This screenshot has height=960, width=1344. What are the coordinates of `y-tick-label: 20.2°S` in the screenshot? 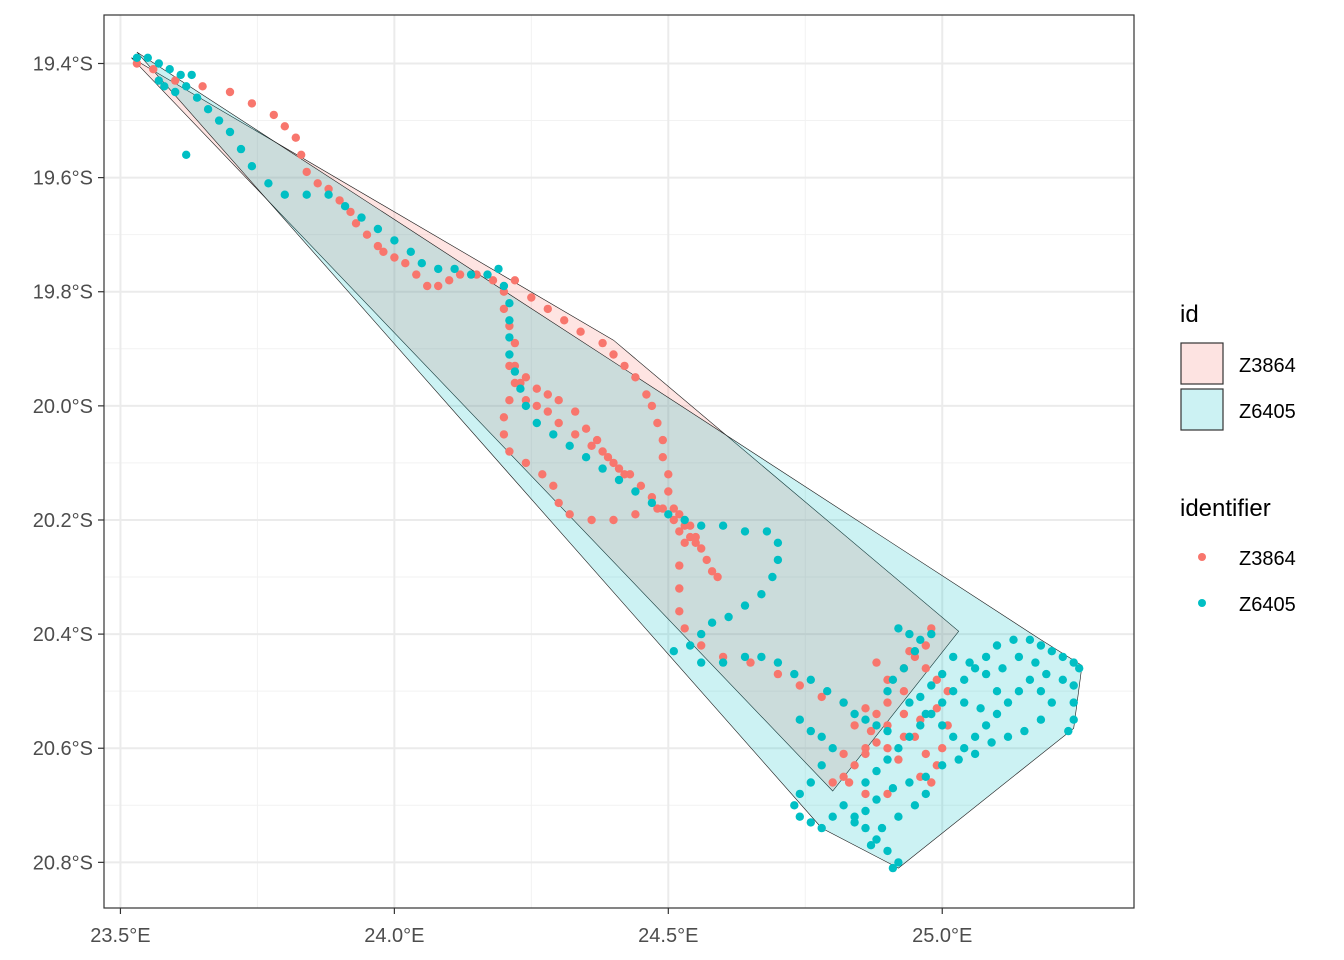 It's located at (63, 521).